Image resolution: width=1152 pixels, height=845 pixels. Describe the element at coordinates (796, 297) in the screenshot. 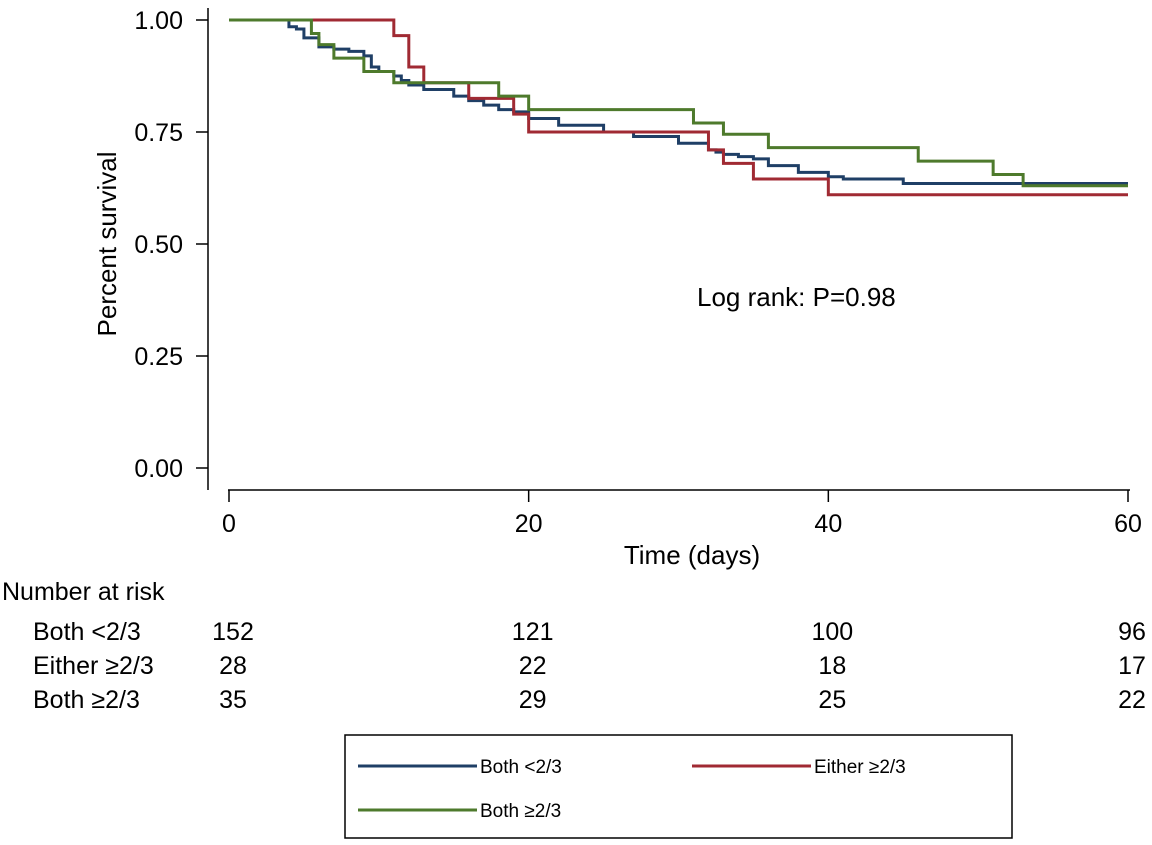

I see `log-rank-annotation: Log rank: P=0.98` at that location.